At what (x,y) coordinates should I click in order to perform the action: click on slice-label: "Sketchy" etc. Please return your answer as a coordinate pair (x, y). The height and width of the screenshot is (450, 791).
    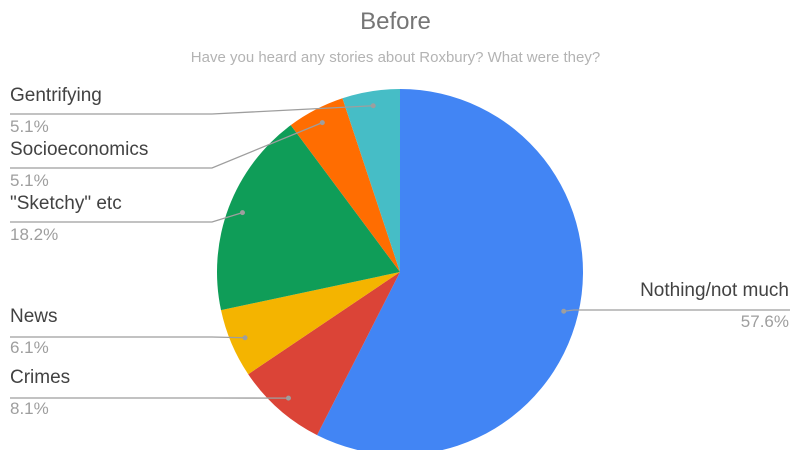
    Looking at the image, I should click on (66, 203).